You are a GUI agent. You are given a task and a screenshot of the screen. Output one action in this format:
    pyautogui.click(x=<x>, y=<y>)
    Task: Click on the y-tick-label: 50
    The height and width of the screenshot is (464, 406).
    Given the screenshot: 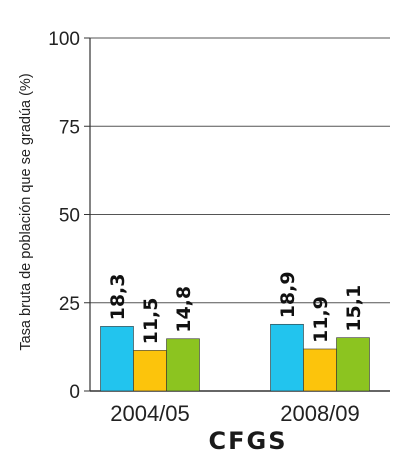 What is the action you would take?
    pyautogui.click(x=69, y=216)
    